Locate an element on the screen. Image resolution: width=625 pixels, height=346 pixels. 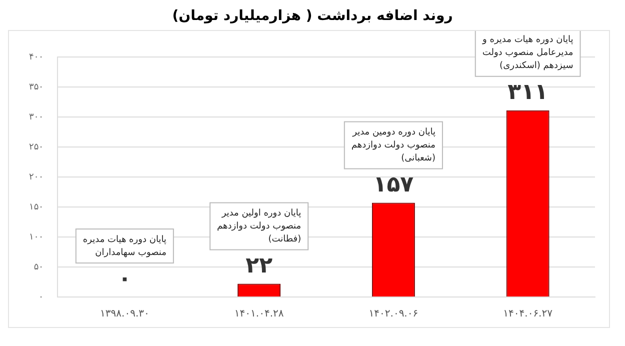
annotation: پایان دوره هیات مدیره منصوب سهامداران is located at coordinates (124, 246).